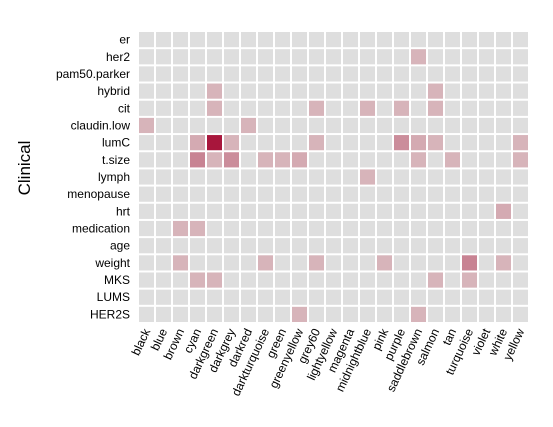  Describe the element at coordinates (93, 74) in the screenshot. I see `row-label: pam50.parker` at that location.